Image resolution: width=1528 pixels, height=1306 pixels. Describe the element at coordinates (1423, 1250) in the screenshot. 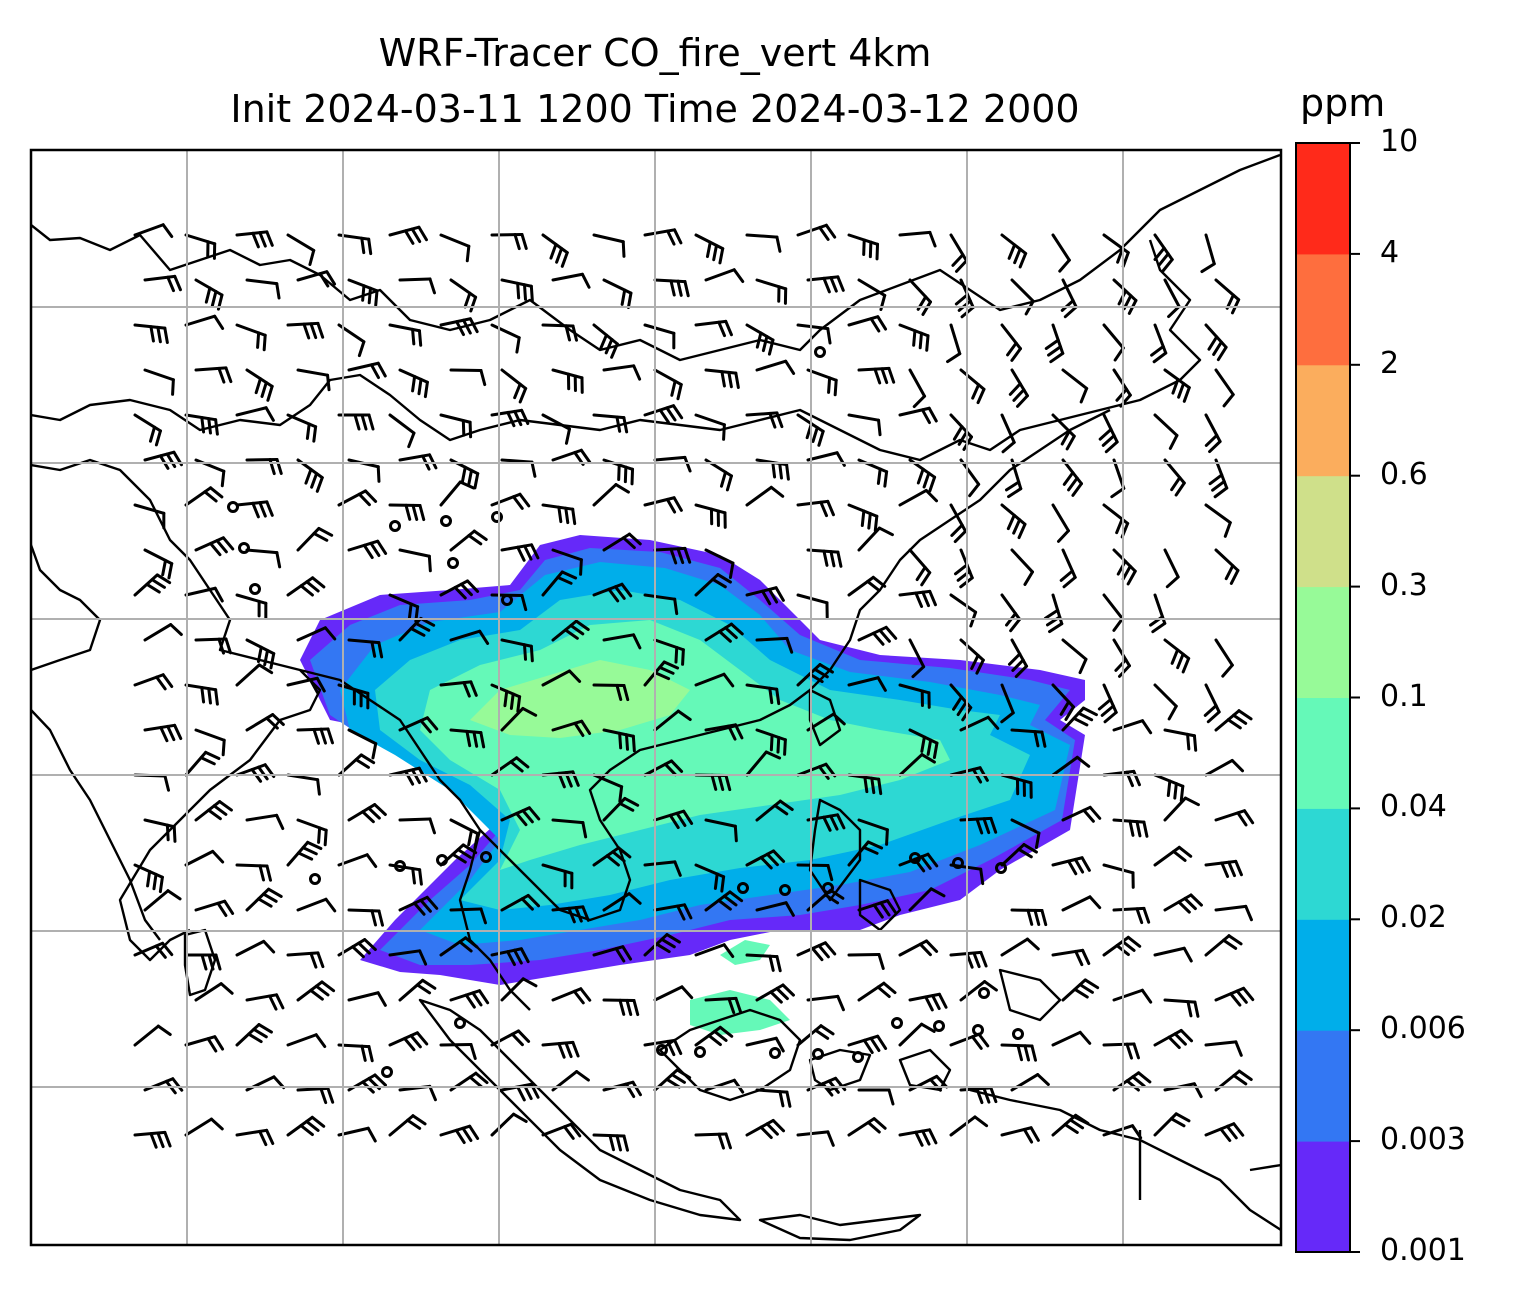

I see `colorbar-tick-label: 0.001` at that location.